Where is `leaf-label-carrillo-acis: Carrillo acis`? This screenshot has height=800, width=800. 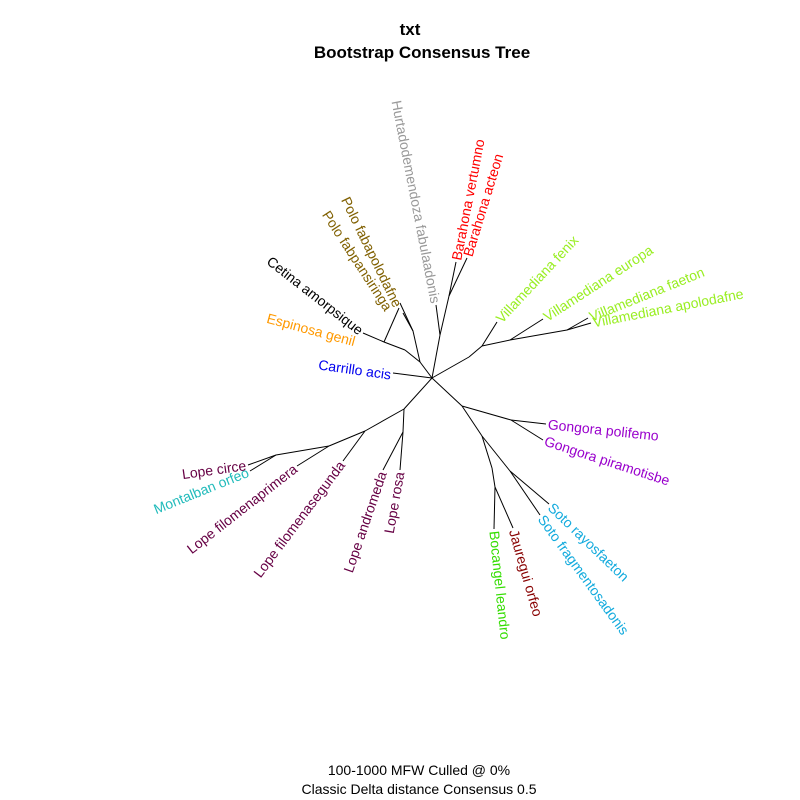
leaf-label-carrillo-acis: Carrillo acis is located at coordinates (355, 370).